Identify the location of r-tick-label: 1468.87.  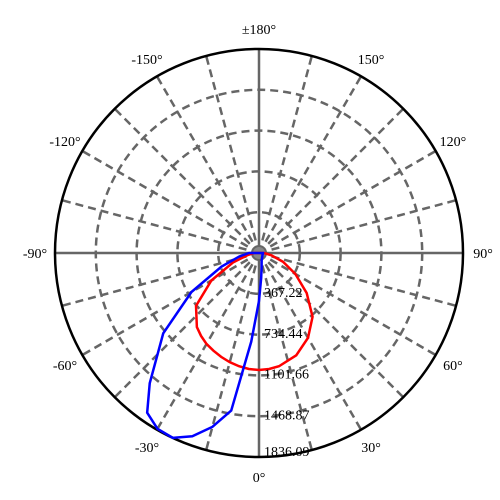
(287, 415).